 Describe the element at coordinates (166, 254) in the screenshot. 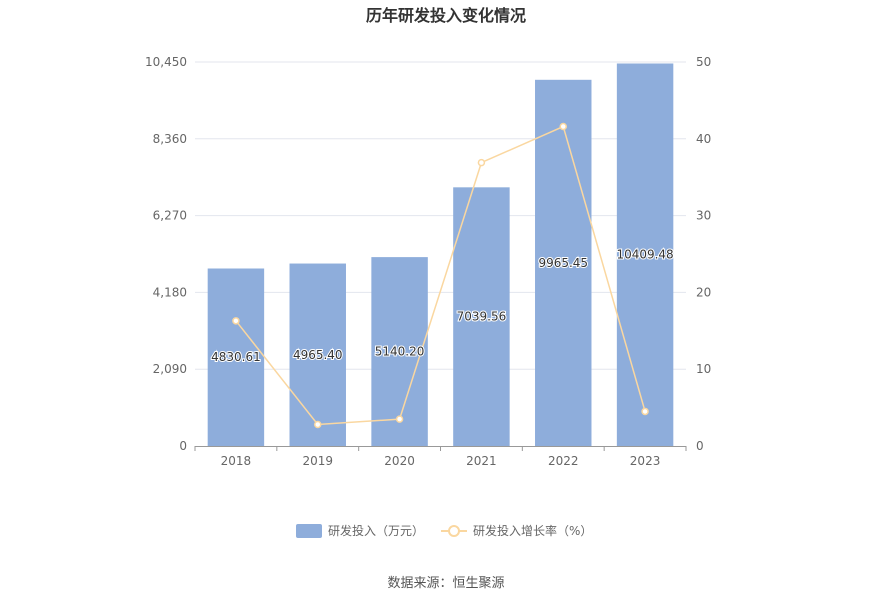

I see `y-axis-left: 0 2,090 4,180 6,270 8,360 10,450` at that location.